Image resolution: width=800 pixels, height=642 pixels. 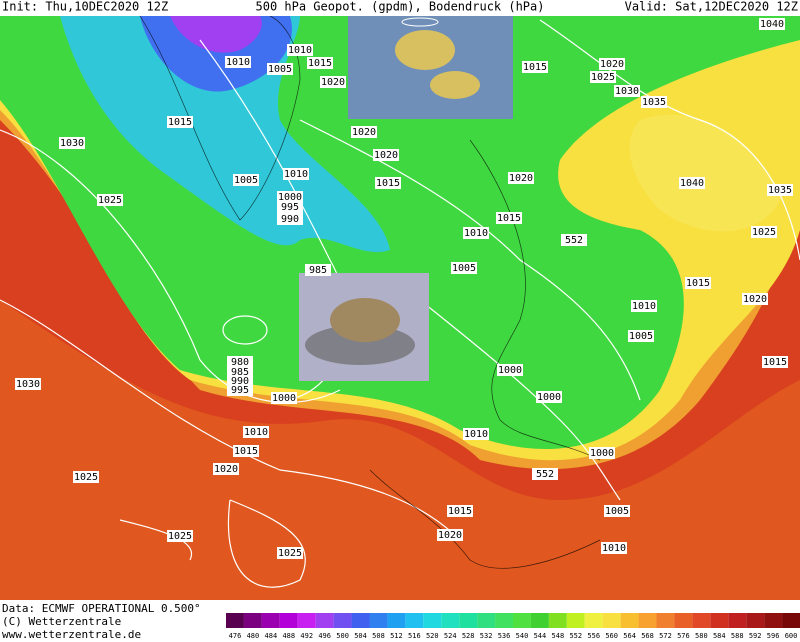 What do you see at coordinates (773, 636) in the screenshot?
I see `scale-label: 596` at bounding box center [773, 636].